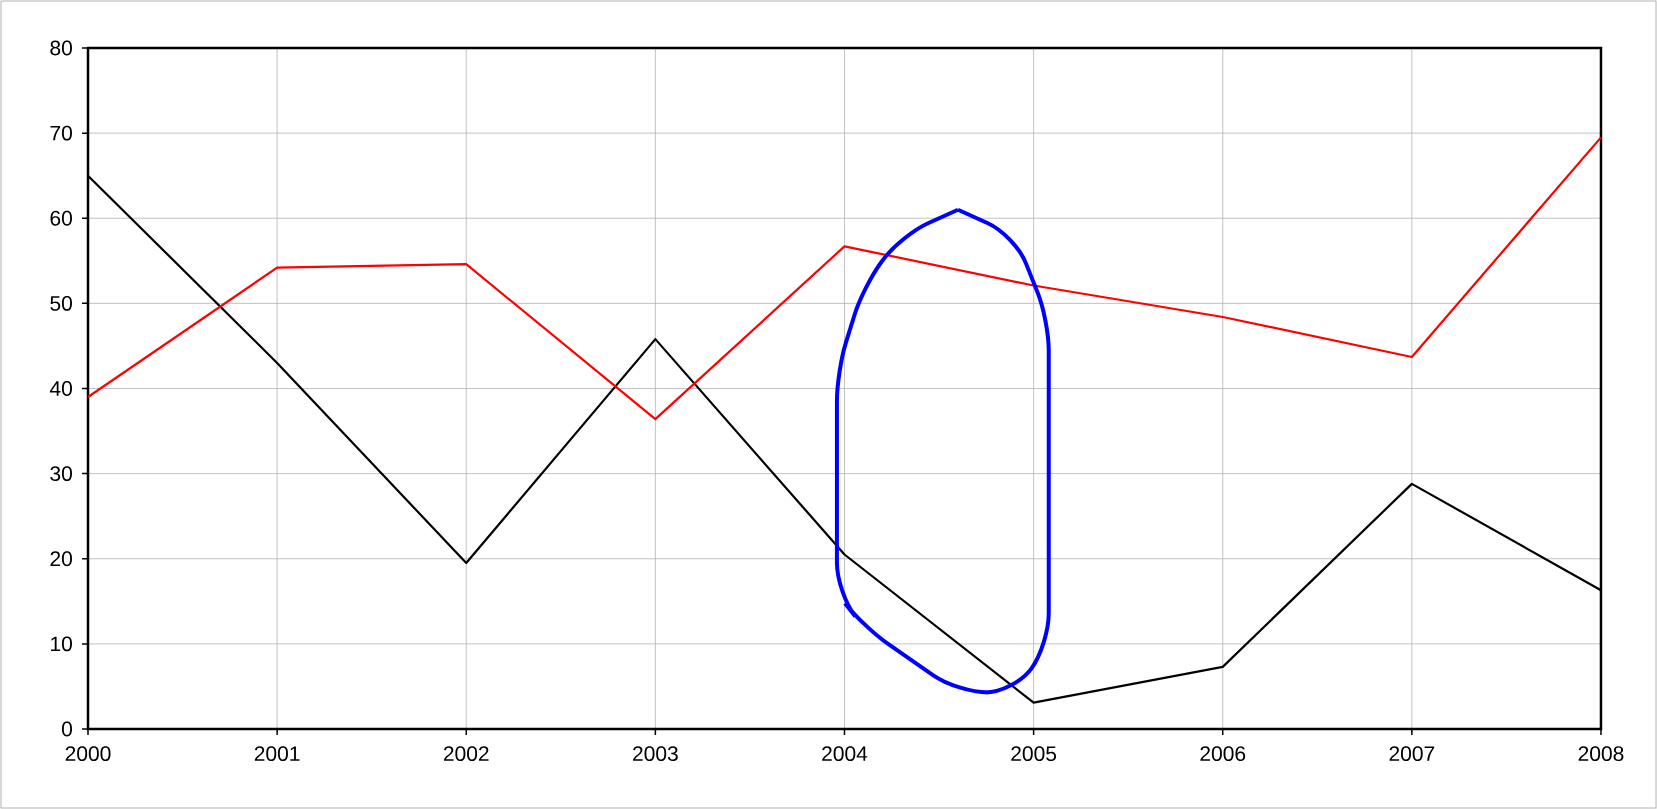  Describe the element at coordinates (60, 388) in the screenshot. I see `y-tick-label: 40` at that location.